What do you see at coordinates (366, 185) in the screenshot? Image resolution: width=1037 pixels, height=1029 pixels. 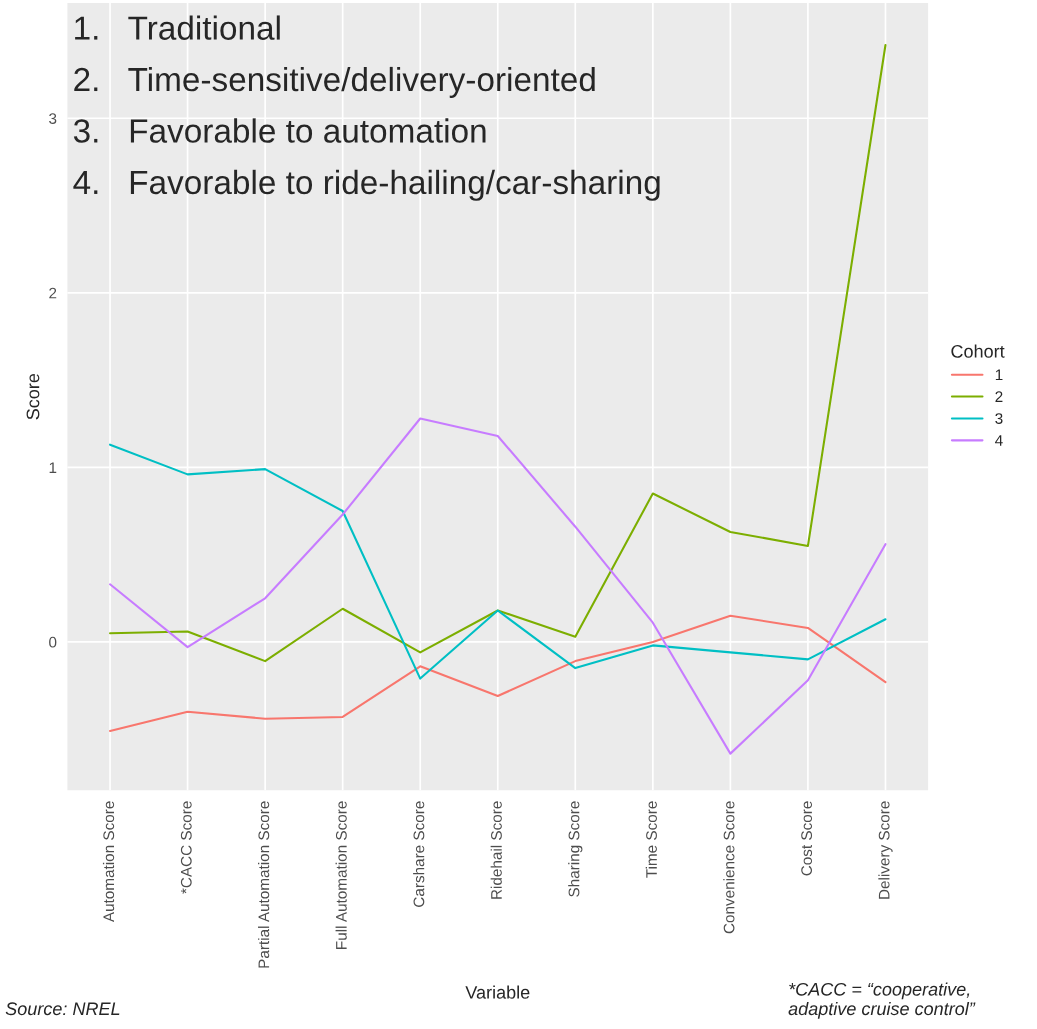 I see `annotation: 4. Favorable to ride-hailing/car-sharing` at bounding box center [366, 185].